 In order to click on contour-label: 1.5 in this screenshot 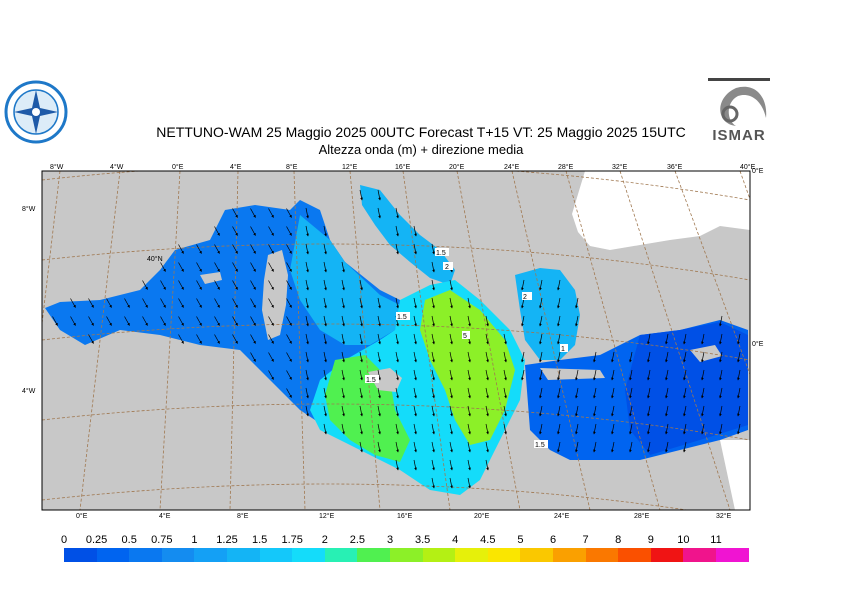, I will do `click(540, 445)`.